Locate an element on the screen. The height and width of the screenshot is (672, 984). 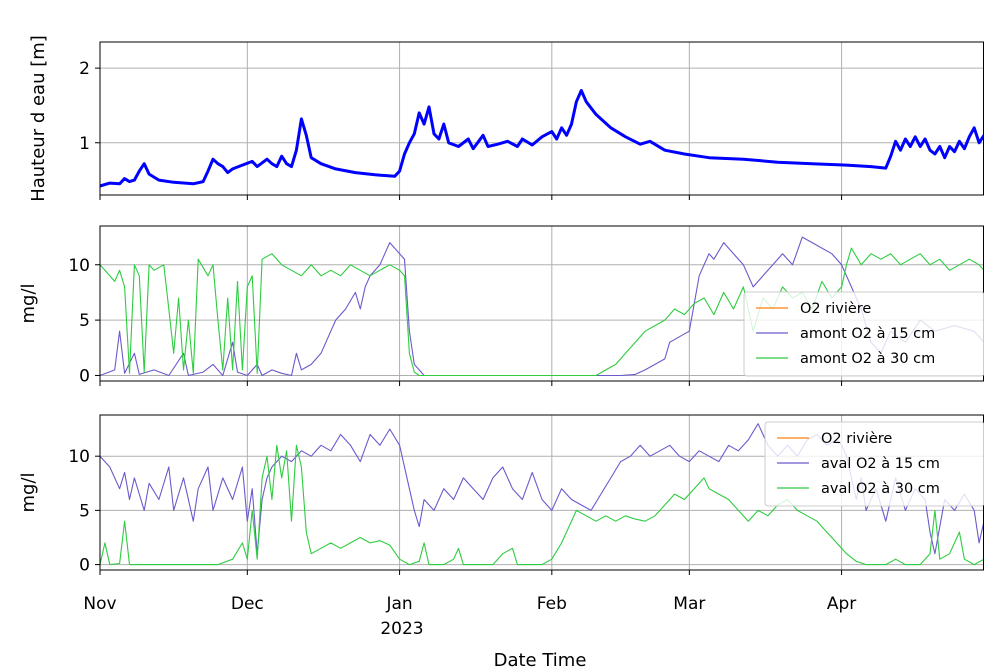
x-year-label: 2023 is located at coordinates (401, 629).